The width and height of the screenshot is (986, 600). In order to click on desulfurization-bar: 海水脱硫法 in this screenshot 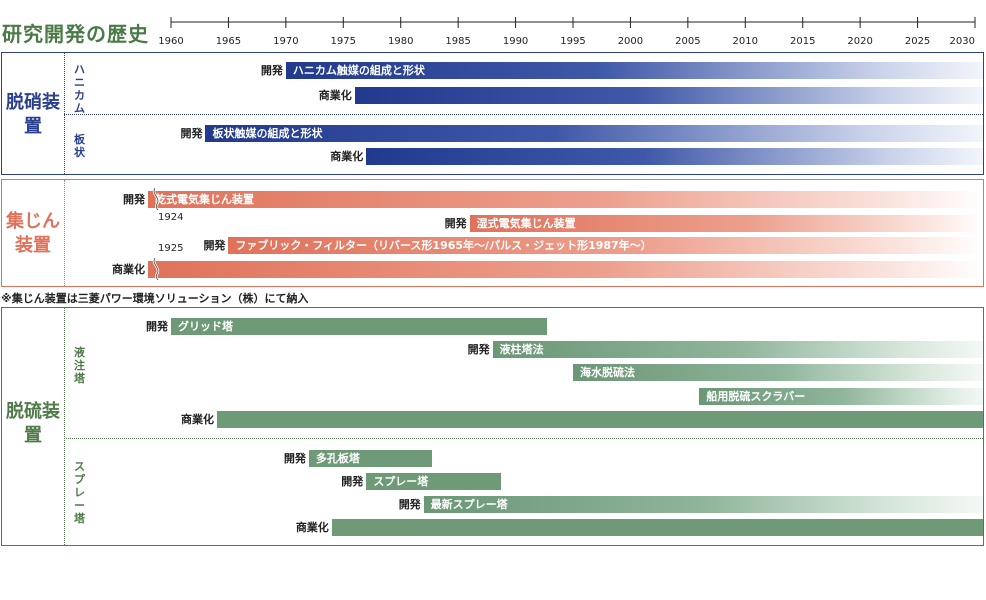, I will do `click(778, 372)`.